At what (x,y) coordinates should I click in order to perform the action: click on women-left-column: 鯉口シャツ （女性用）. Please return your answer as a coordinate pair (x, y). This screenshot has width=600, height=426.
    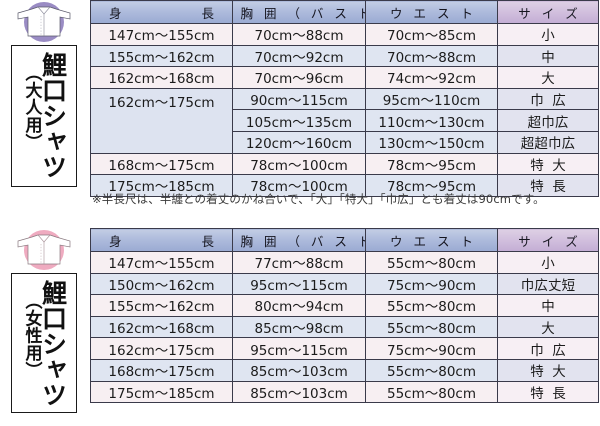
    Looking at the image, I should click on (44, 320).